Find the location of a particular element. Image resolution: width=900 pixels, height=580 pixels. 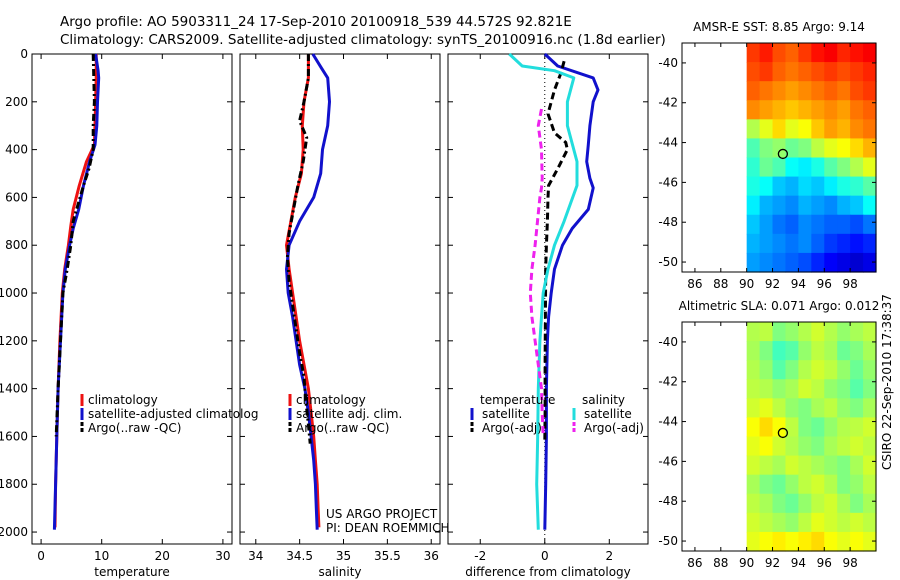

x-tick-label: 98 is located at coordinates (849, 284).